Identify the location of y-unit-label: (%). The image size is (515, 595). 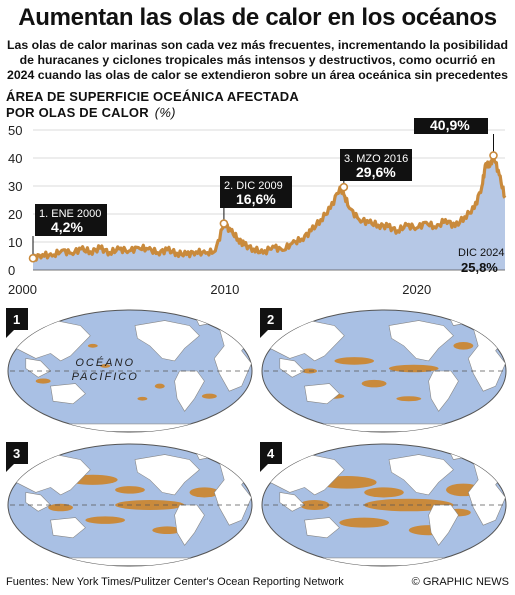
(165, 112).